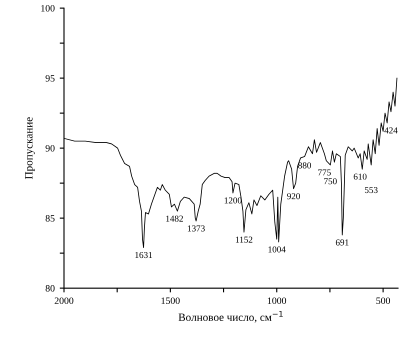 The height and width of the screenshot is (339, 400). What do you see at coordinates (50, 218) in the screenshot?
I see `y-tick-label: 85` at bounding box center [50, 218].